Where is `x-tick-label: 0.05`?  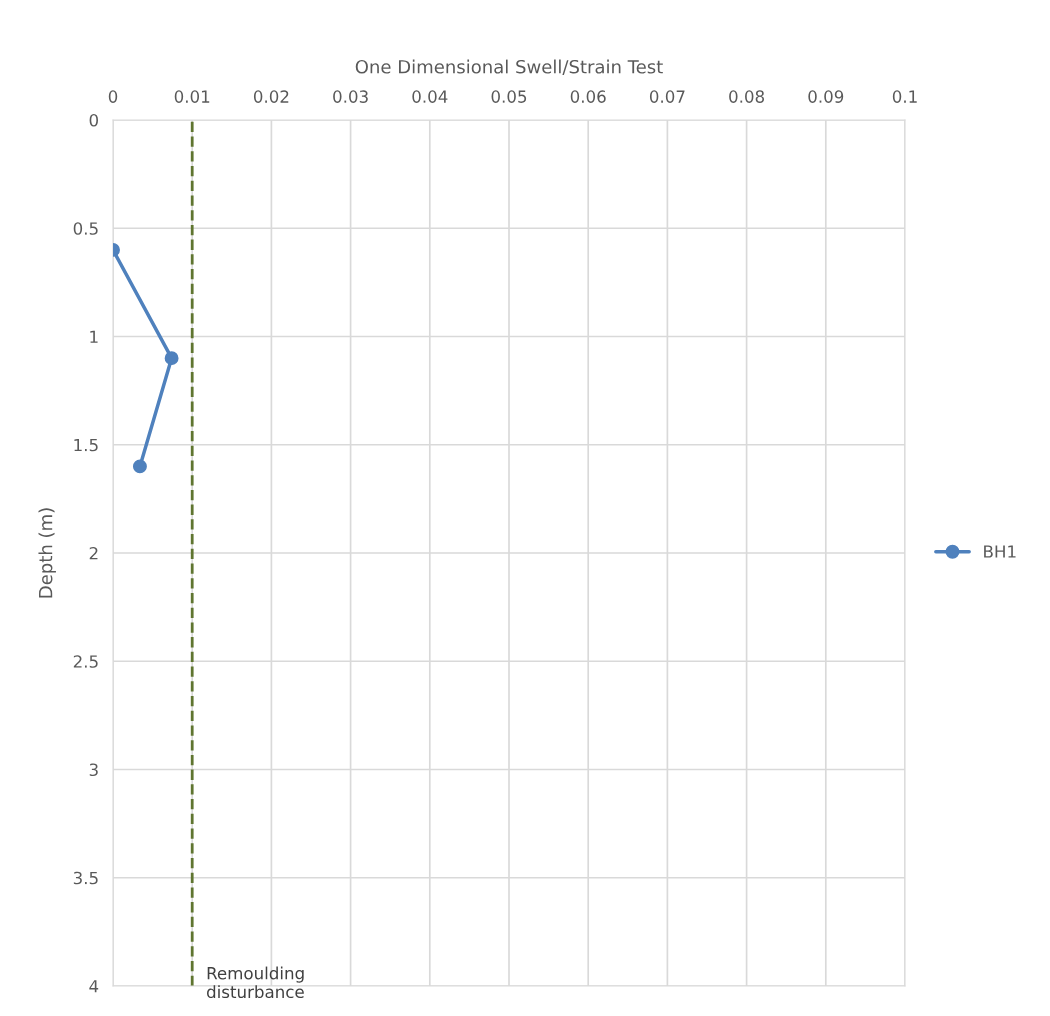 x-tick-label: 0.05 is located at coordinates (509, 96).